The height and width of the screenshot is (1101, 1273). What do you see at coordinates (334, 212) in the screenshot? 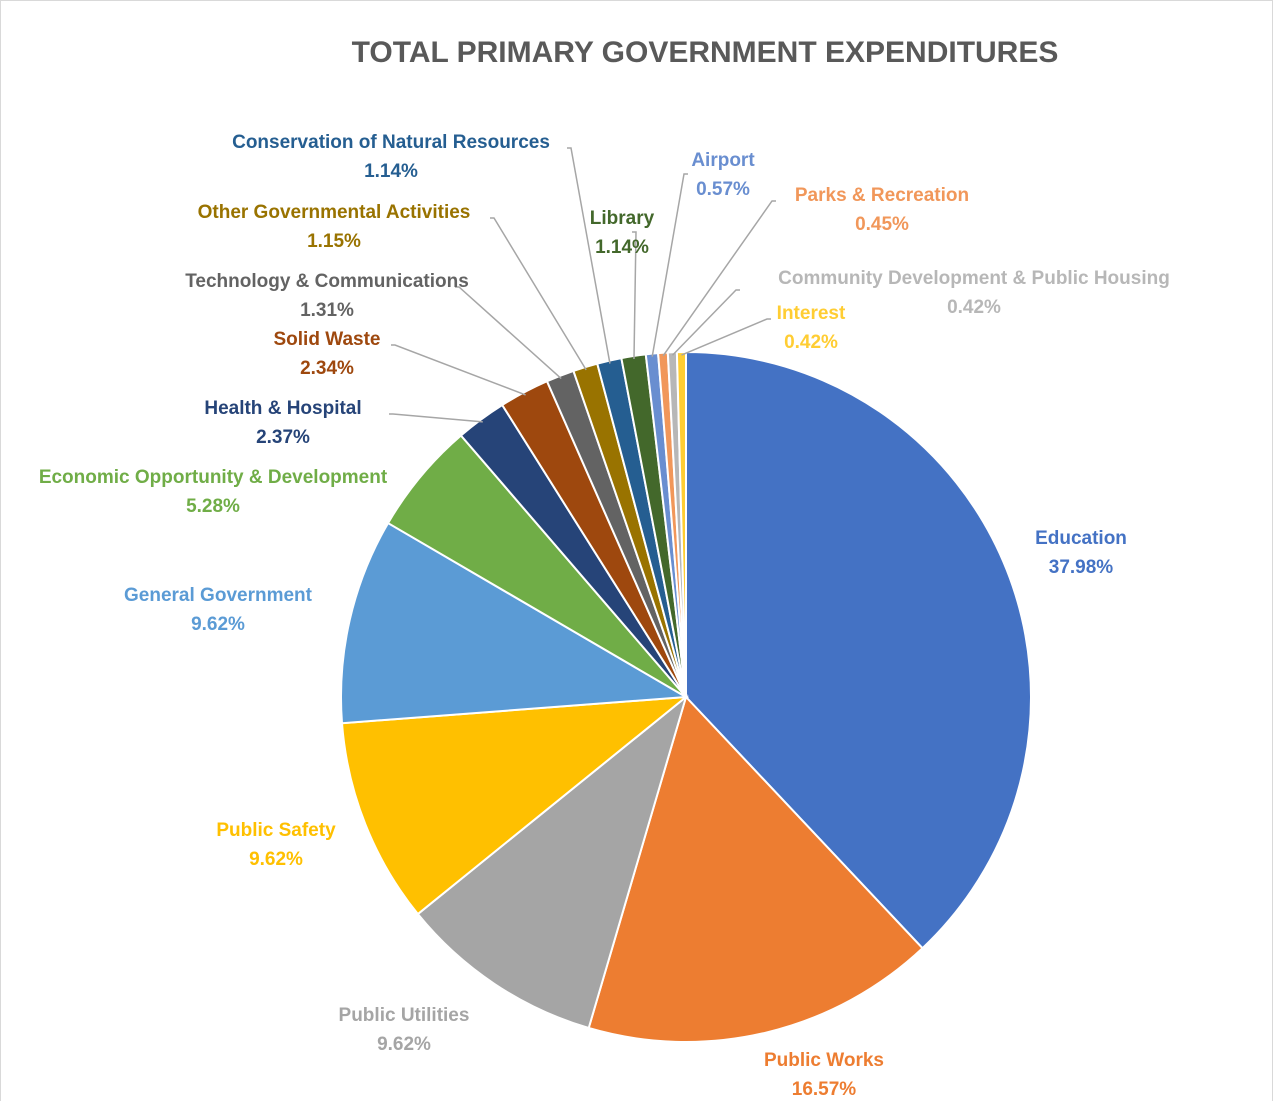
I see `slice-category-label: Other Governmental Activities` at bounding box center [334, 212].